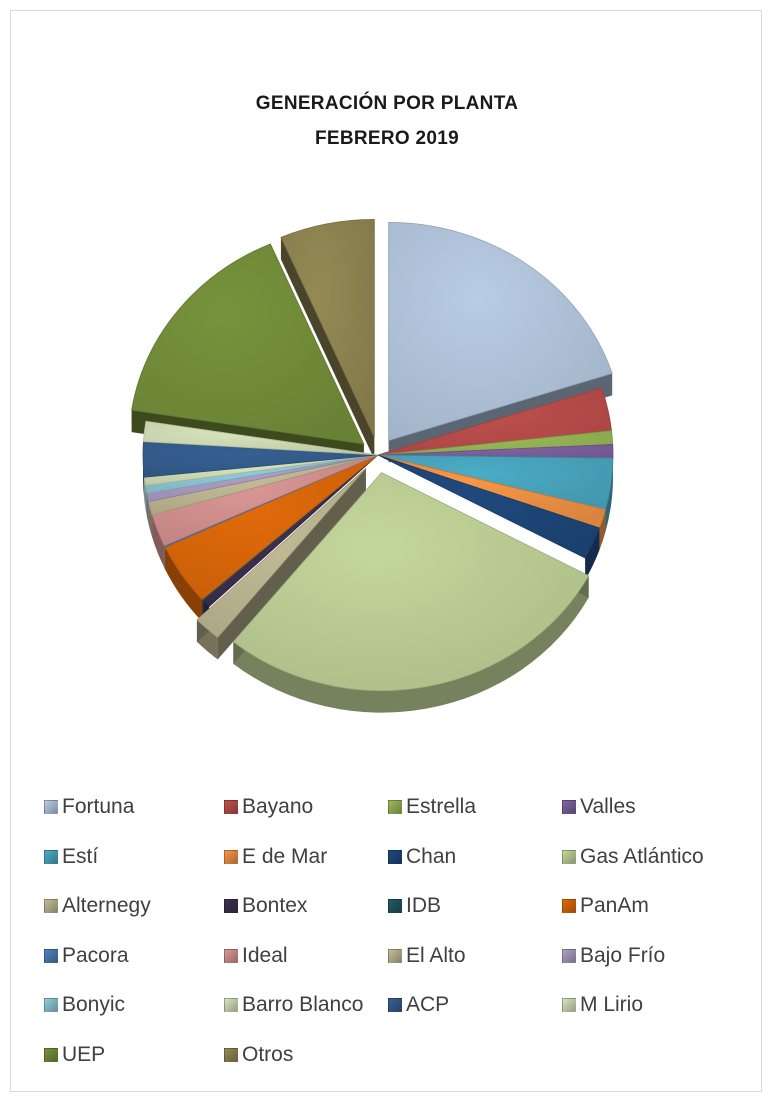  I want to click on slice-m-lirio, so click(261, 438).